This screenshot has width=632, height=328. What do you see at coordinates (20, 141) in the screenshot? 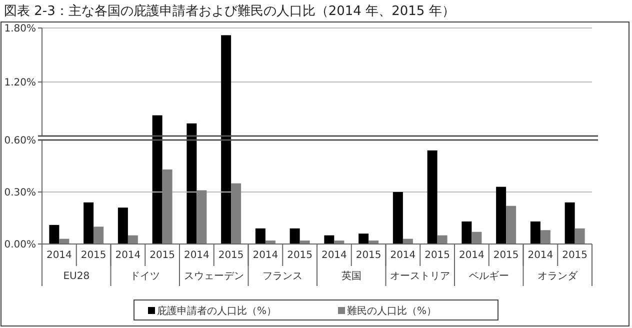
I see `y-tick-label: 0.60%` at bounding box center [20, 141].